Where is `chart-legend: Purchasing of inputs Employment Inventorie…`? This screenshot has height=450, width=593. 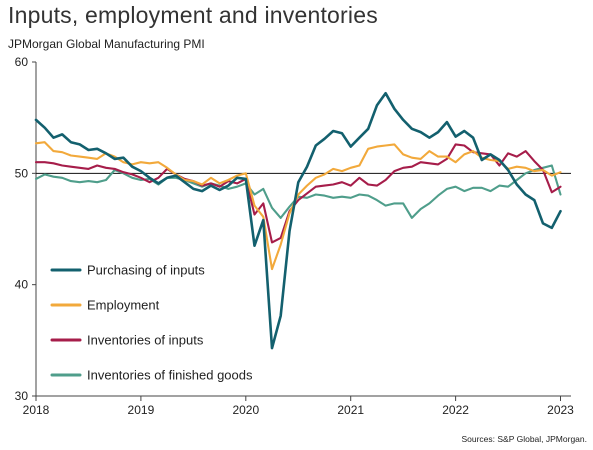 chart-legend: Purchasing of inputs Employment Inventorie… is located at coordinates (151, 323).